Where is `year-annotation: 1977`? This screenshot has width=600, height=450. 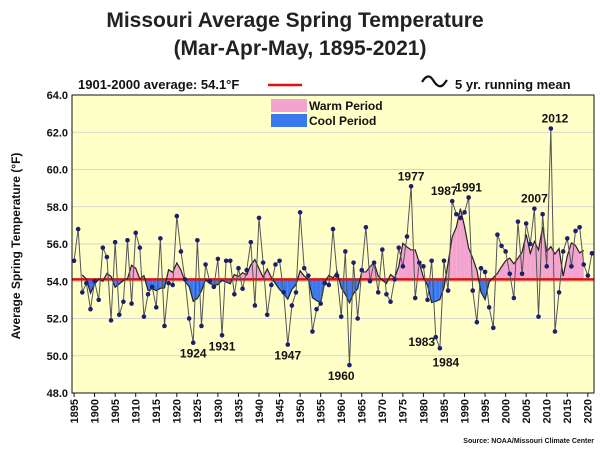 year-annotation: 1977 is located at coordinates (411, 176).